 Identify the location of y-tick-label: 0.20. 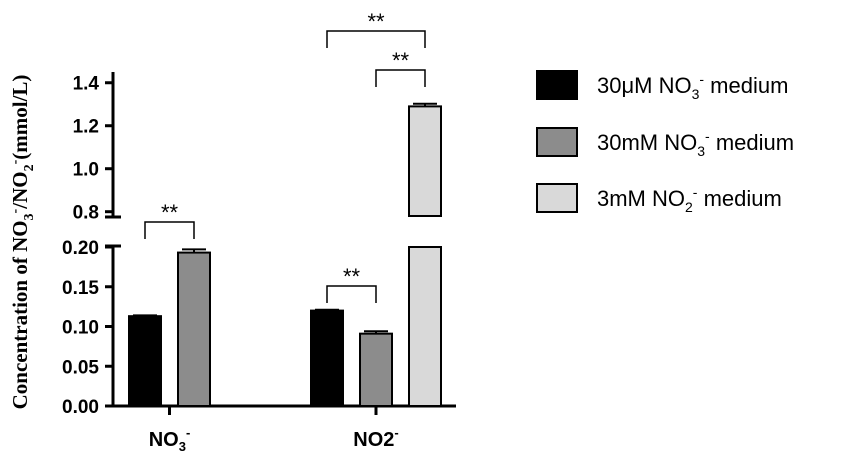
(80, 248).